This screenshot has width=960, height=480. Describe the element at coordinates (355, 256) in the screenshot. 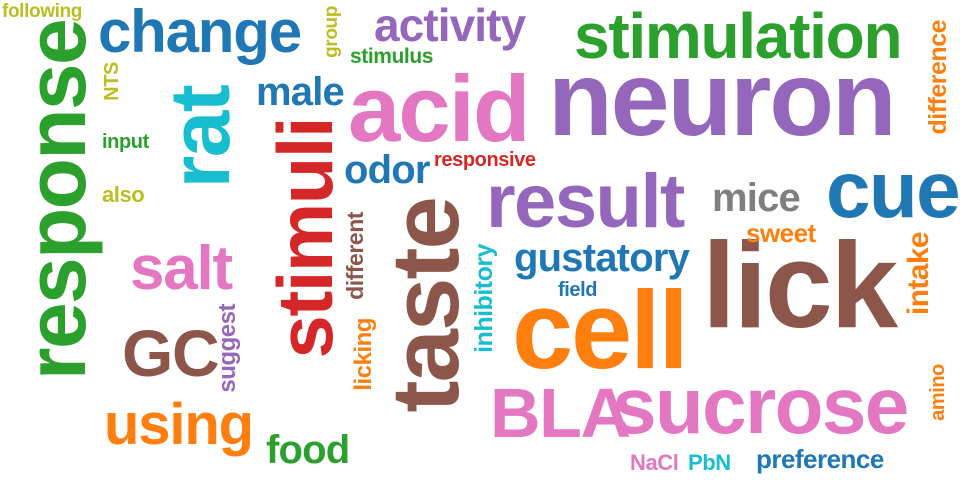

I see `word-different: different` at that location.